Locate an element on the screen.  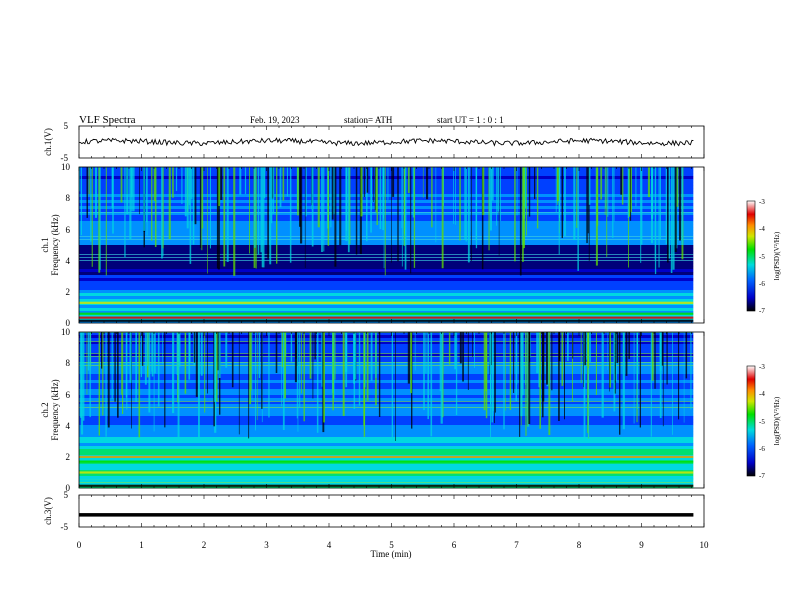
x-tick-label: 6 is located at coordinates (454, 545).